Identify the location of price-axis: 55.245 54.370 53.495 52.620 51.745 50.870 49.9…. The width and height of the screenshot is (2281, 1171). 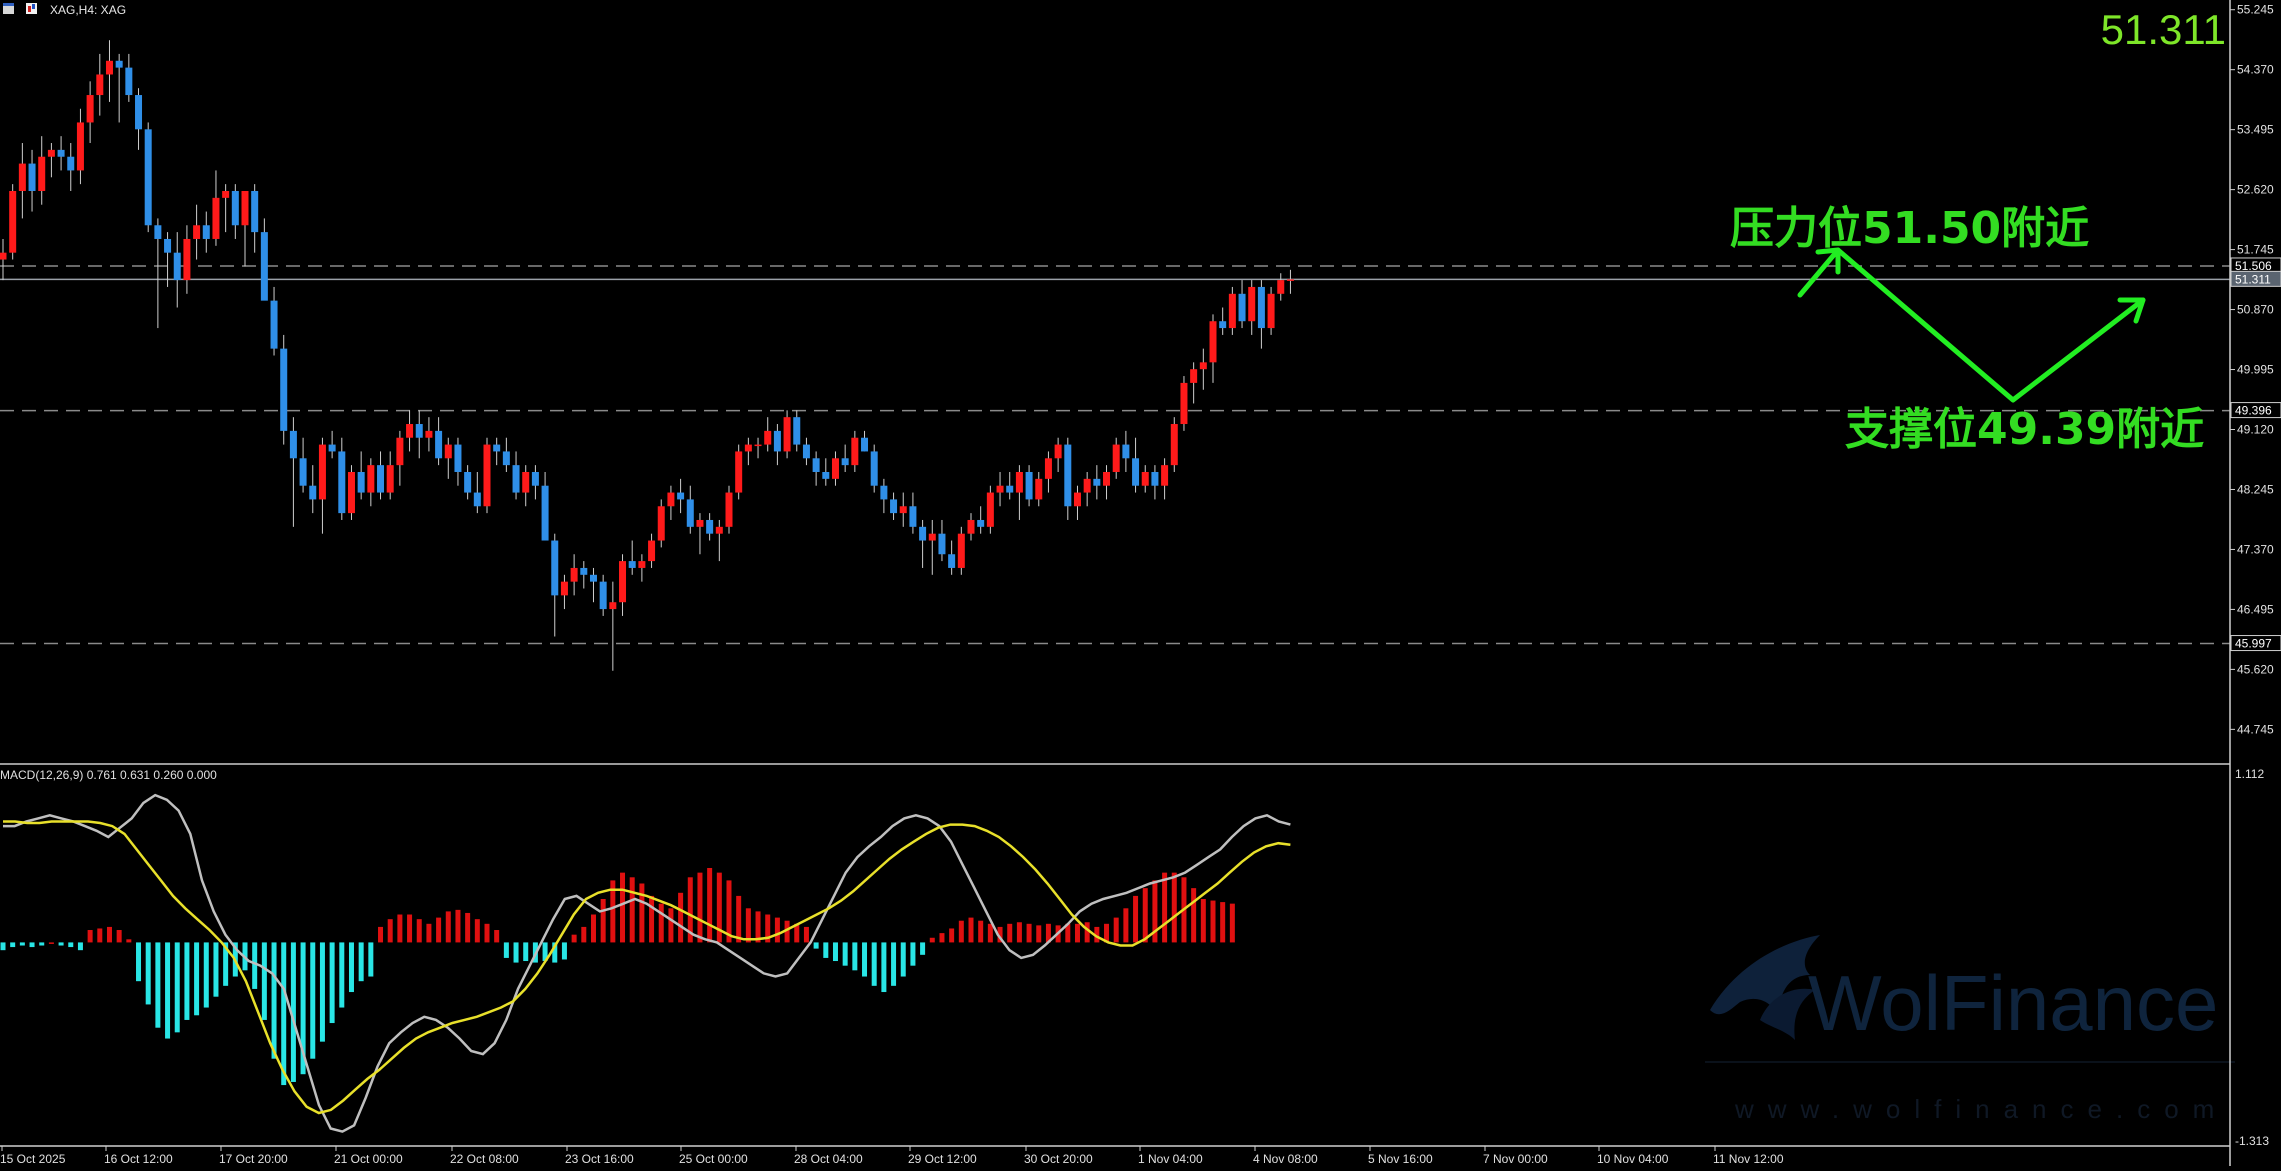
(2252, 370).